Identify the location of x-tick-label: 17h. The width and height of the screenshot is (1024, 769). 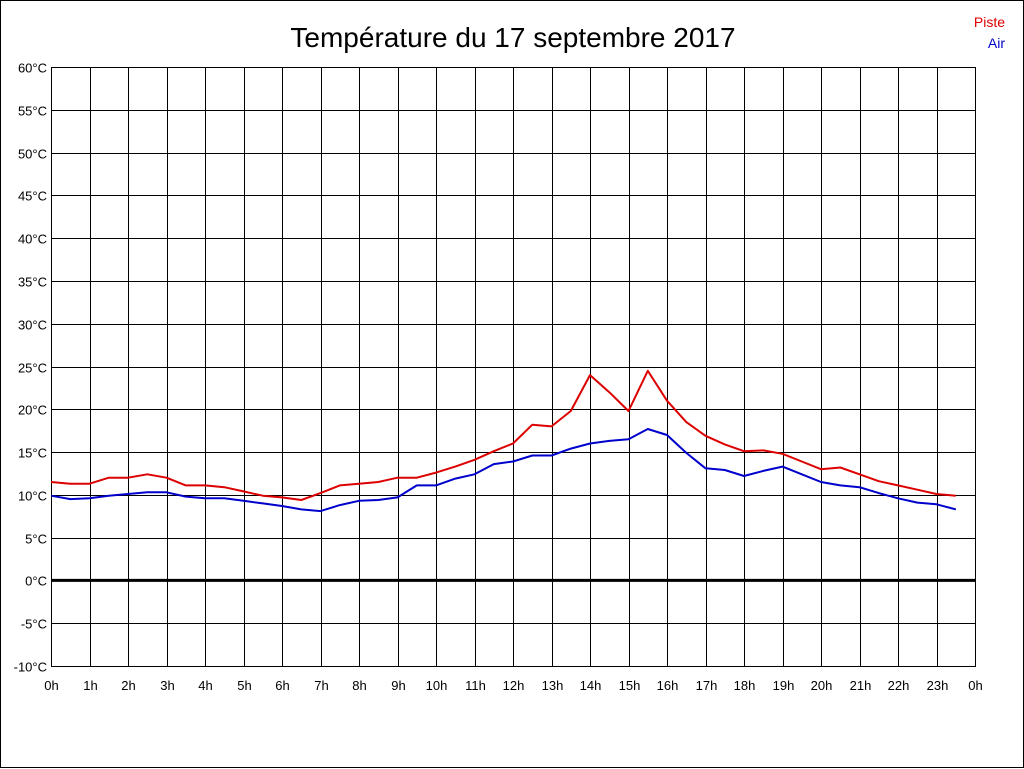
(707, 685).